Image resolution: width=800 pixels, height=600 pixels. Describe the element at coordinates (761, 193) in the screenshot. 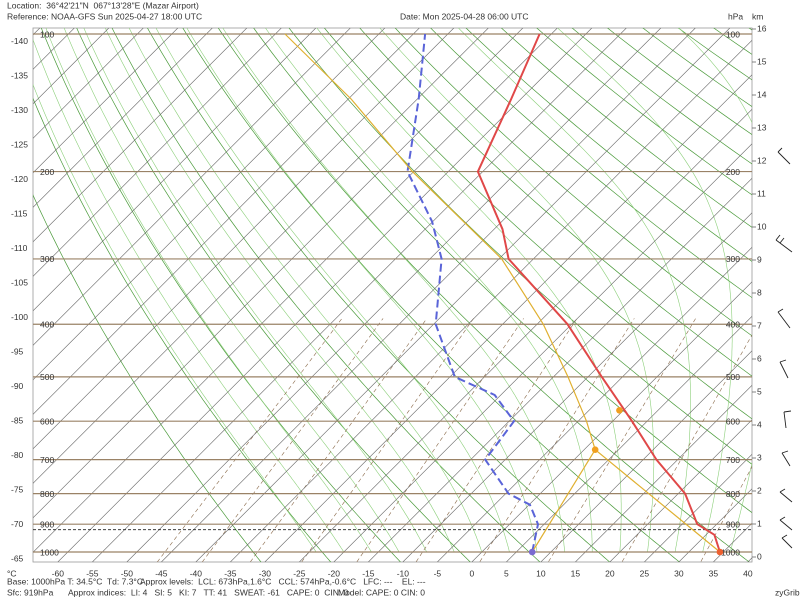

I see `km-tick-label: 11` at that location.